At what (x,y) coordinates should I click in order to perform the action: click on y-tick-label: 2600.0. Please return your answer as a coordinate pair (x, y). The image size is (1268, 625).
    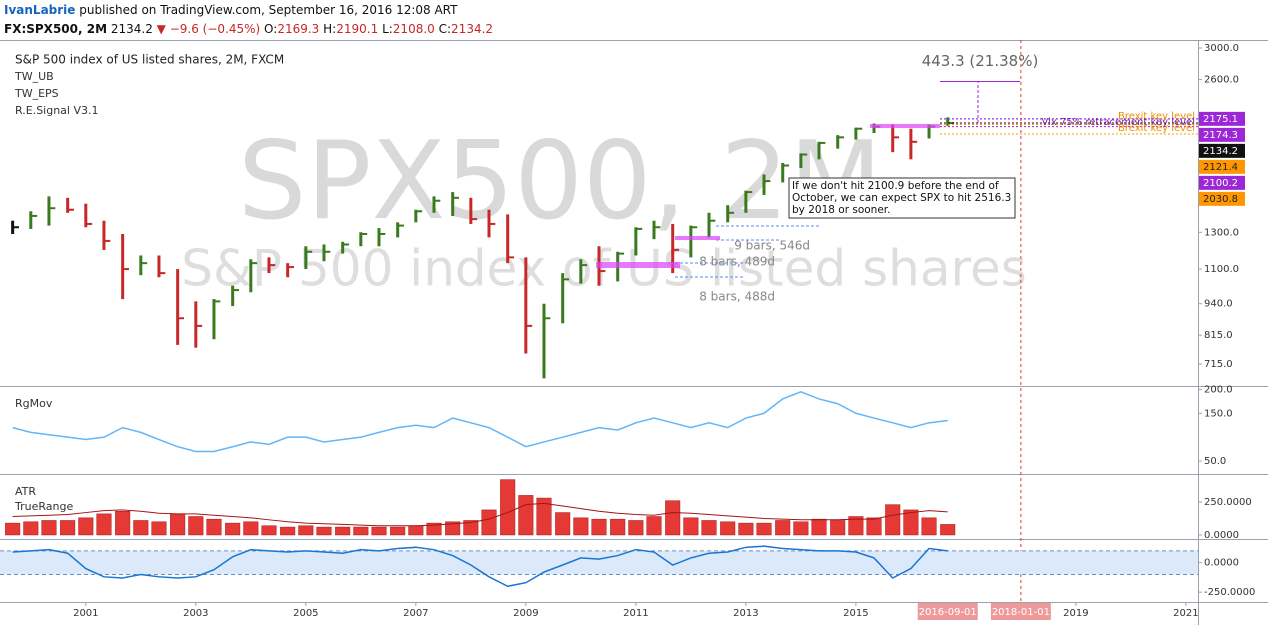
    Looking at the image, I should click on (1221, 80).